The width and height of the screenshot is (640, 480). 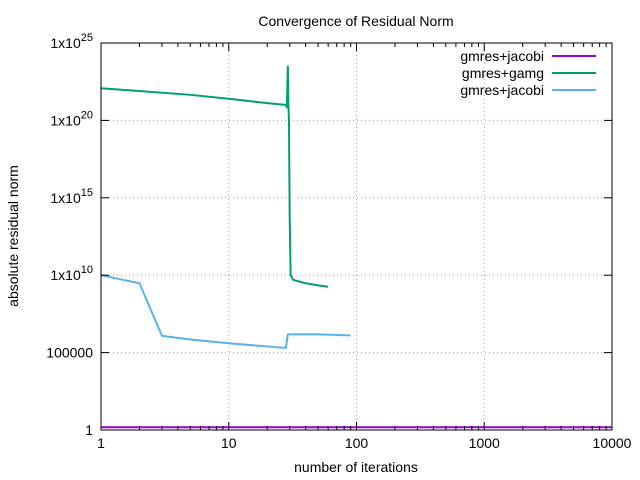 What do you see at coordinates (357, 443) in the screenshot?
I see `x-tick-label: 100` at bounding box center [357, 443].